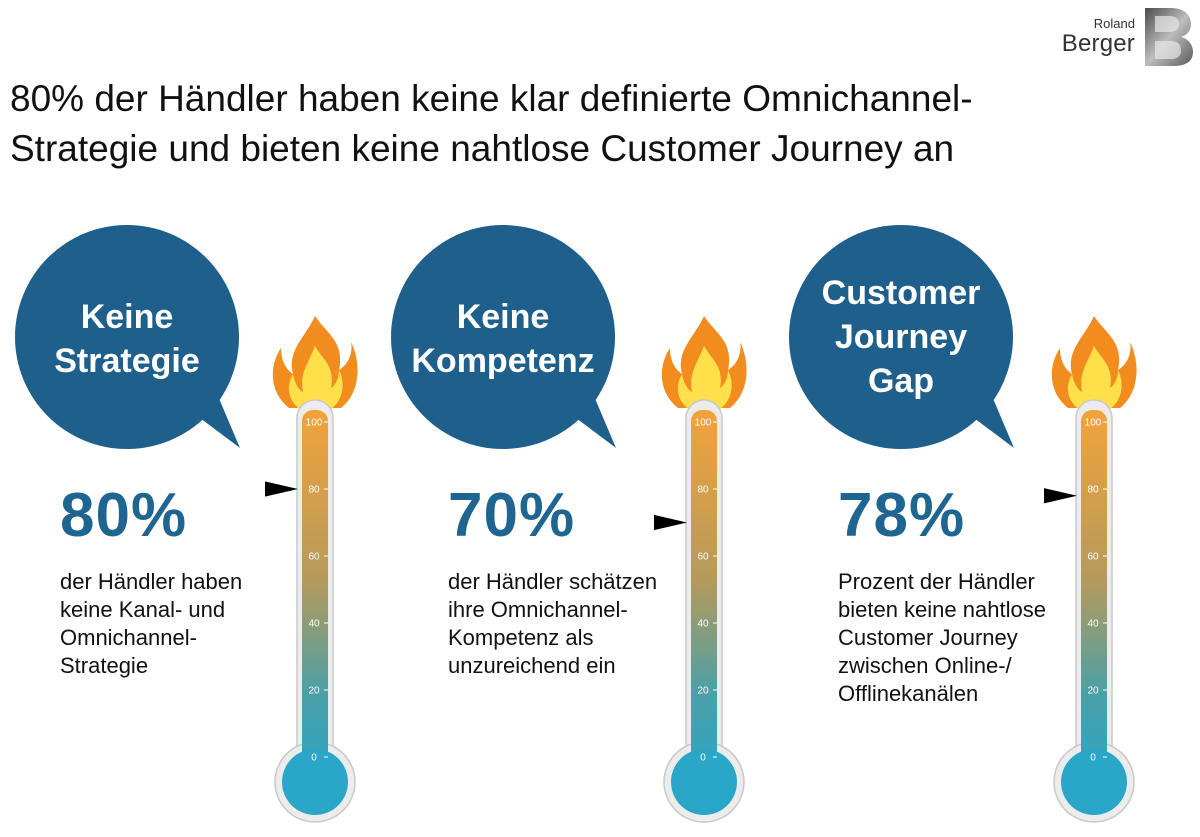 The height and width of the screenshot is (837, 1200). I want to click on description-line: Kompetenz als, so click(521, 637).